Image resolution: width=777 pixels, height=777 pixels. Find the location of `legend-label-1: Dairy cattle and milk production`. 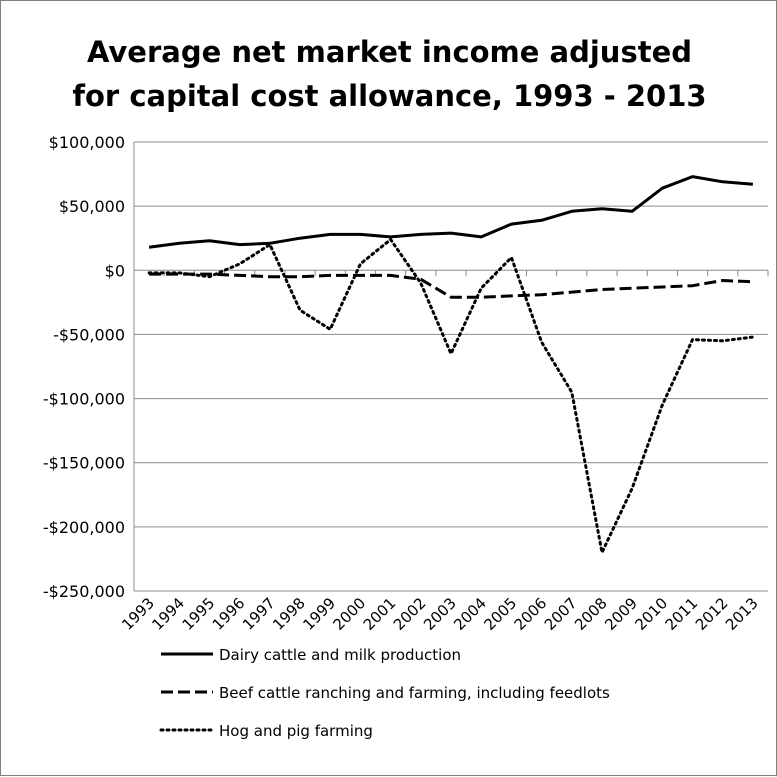

legend-label-1: Dairy cattle and milk production is located at coordinates (340, 655).